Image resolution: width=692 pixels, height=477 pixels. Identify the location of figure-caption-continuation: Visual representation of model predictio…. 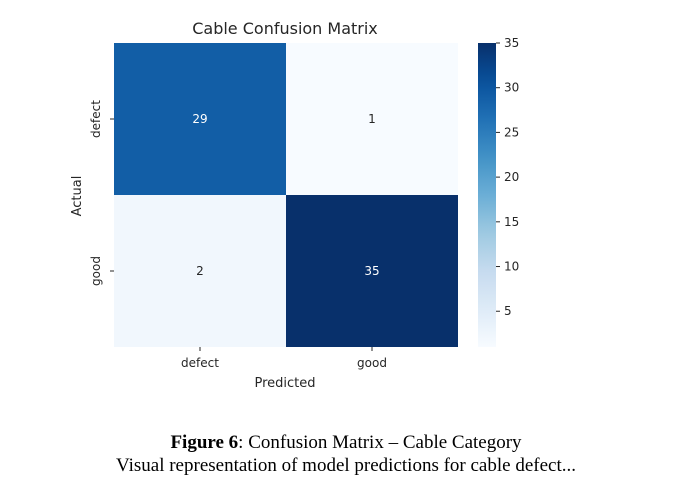
(346, 465).